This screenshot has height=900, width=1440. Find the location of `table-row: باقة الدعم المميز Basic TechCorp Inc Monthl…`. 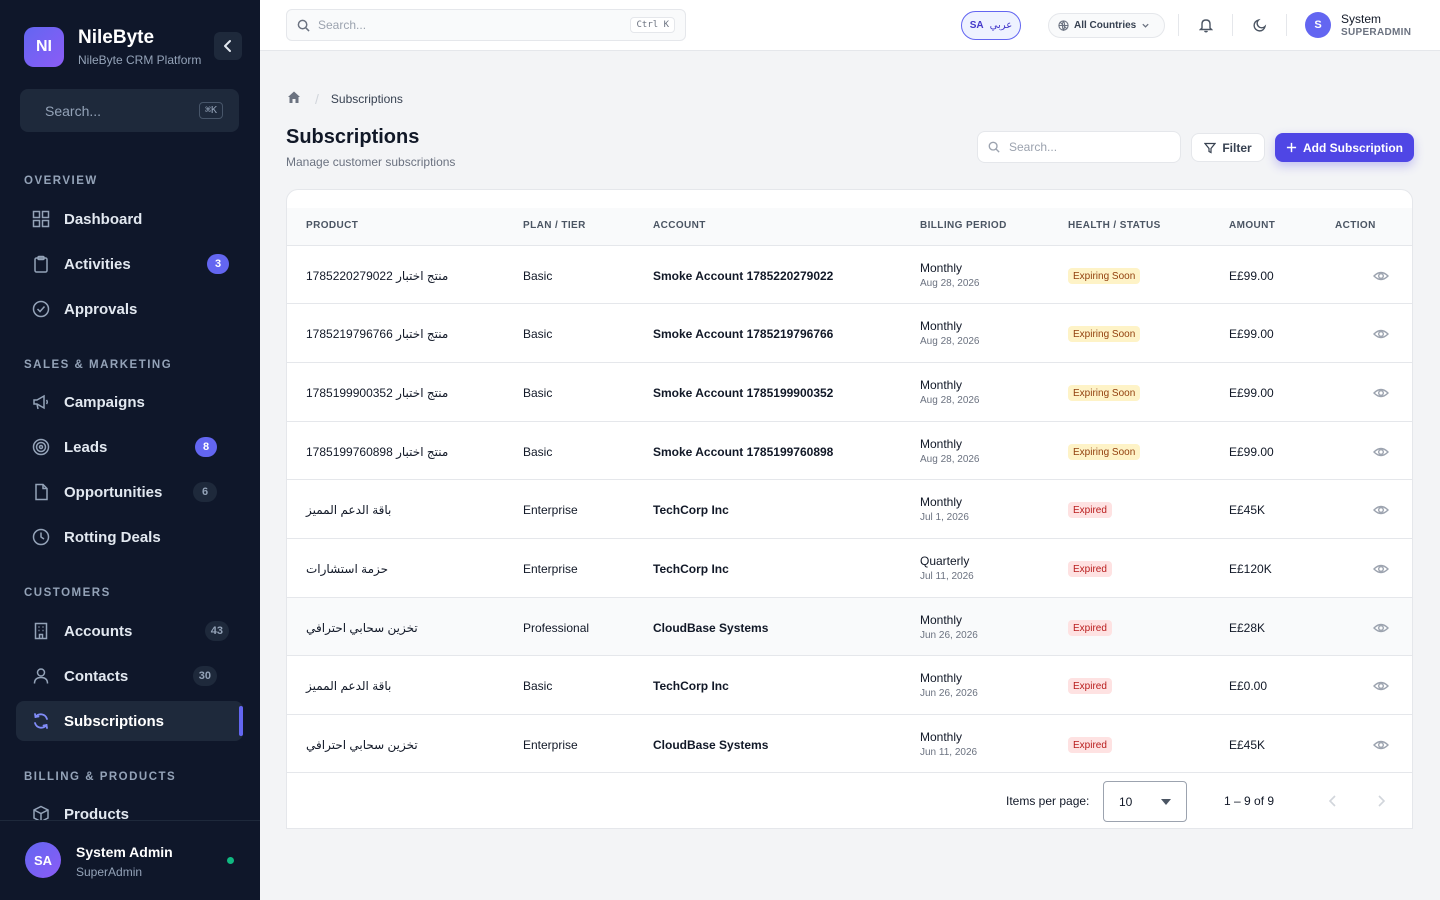

table-row: باقة الدعم المميز Basic TechCorp Inc Monthl… is located at coordinates (849, 684).